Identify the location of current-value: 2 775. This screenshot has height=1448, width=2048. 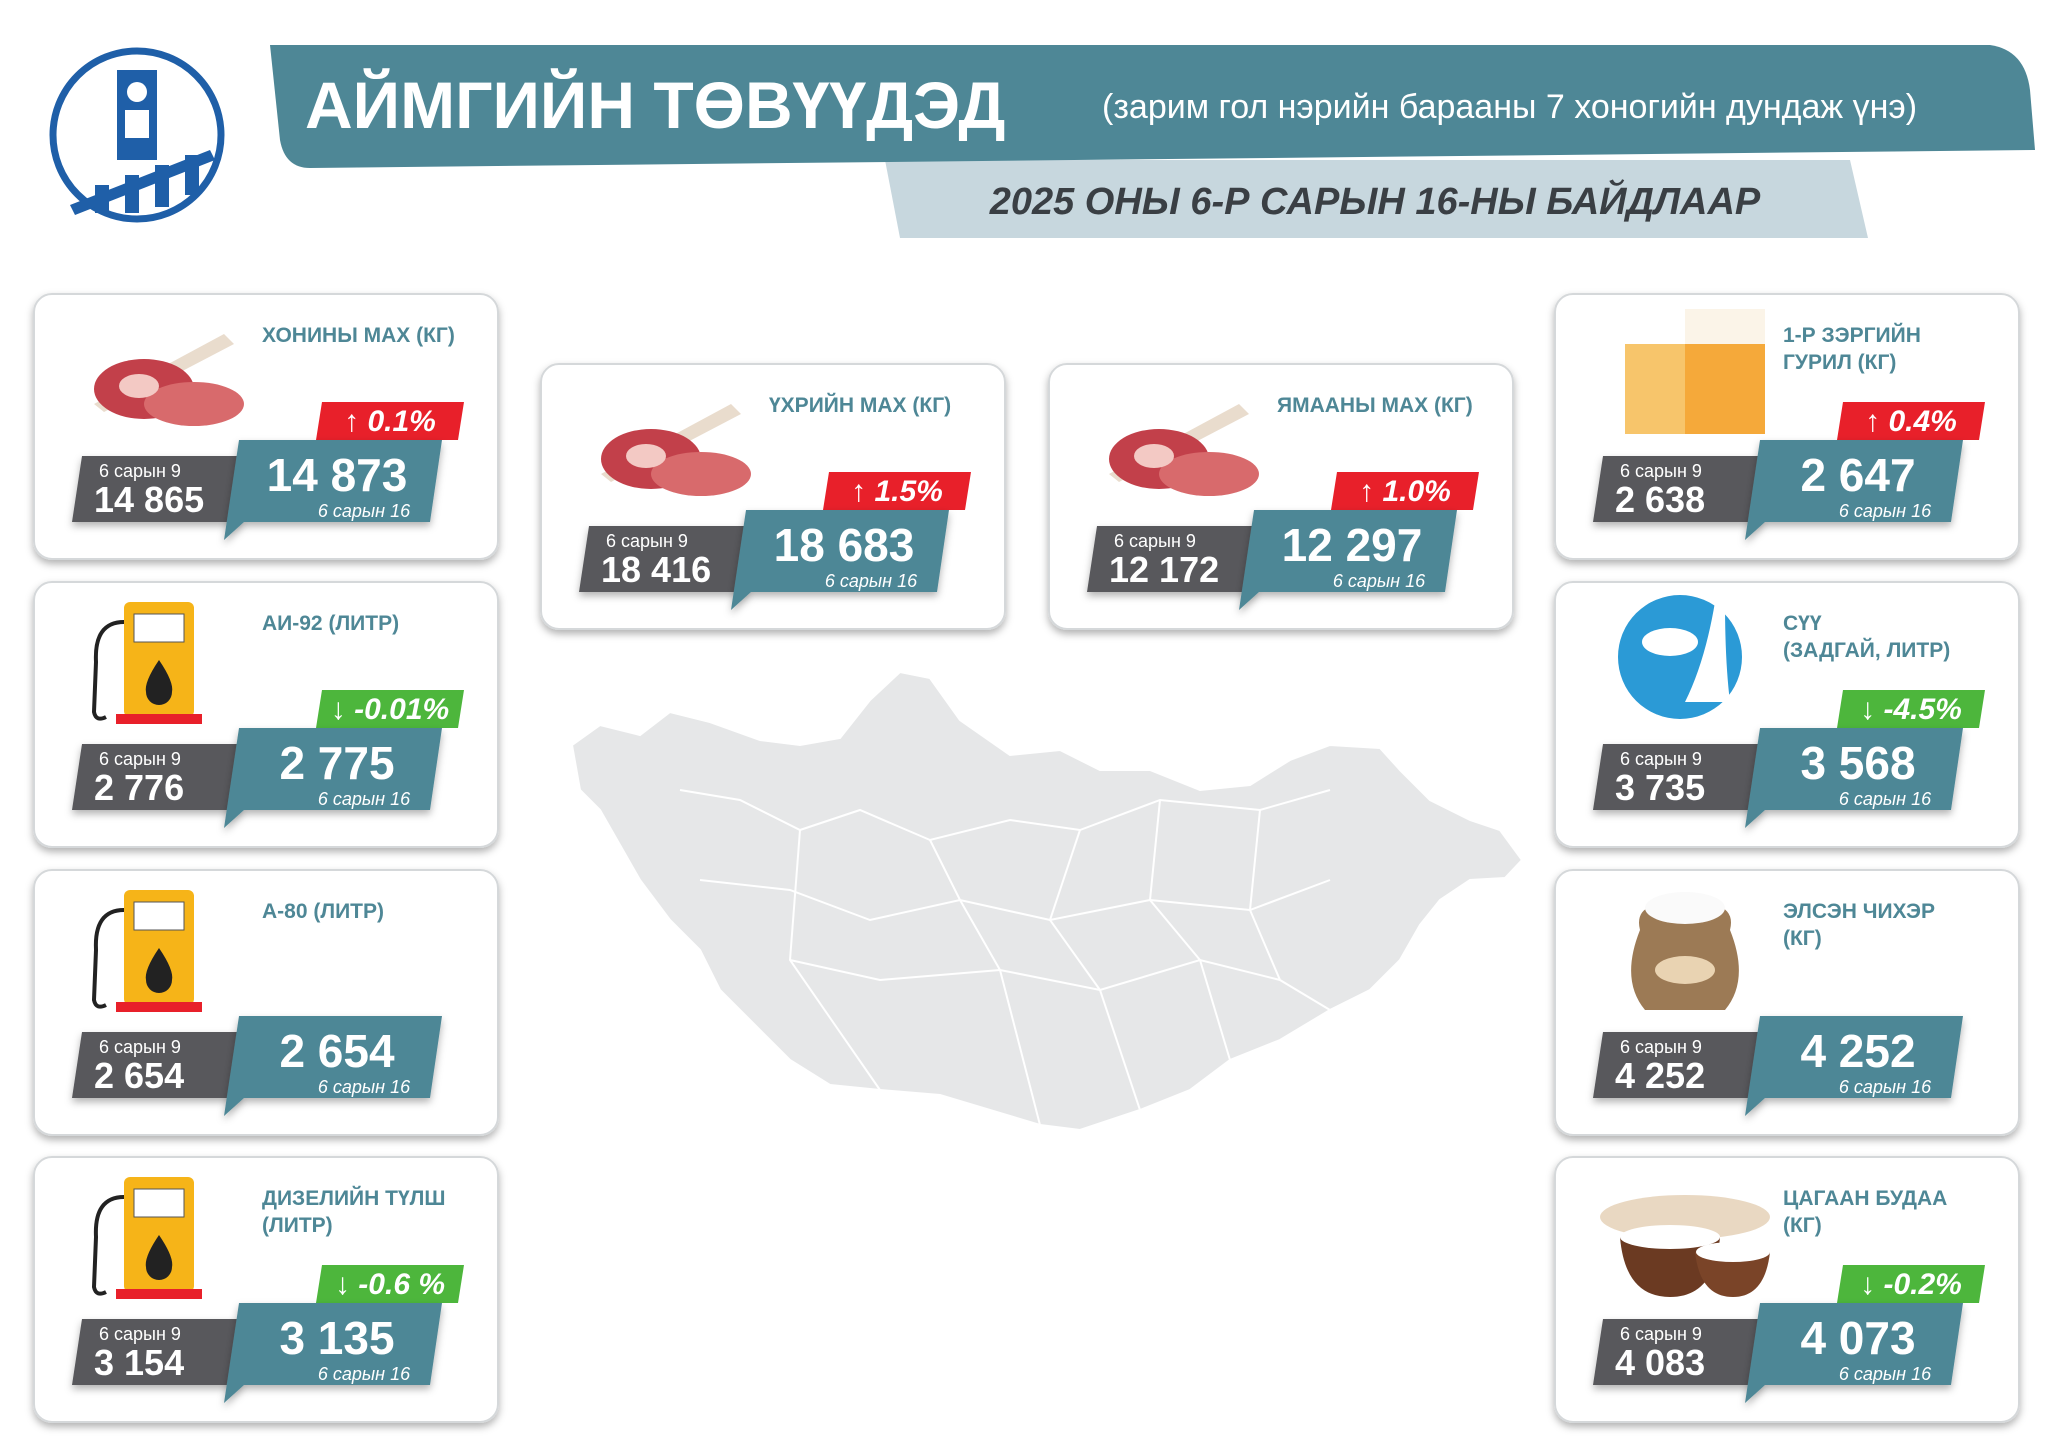
(336, 763).